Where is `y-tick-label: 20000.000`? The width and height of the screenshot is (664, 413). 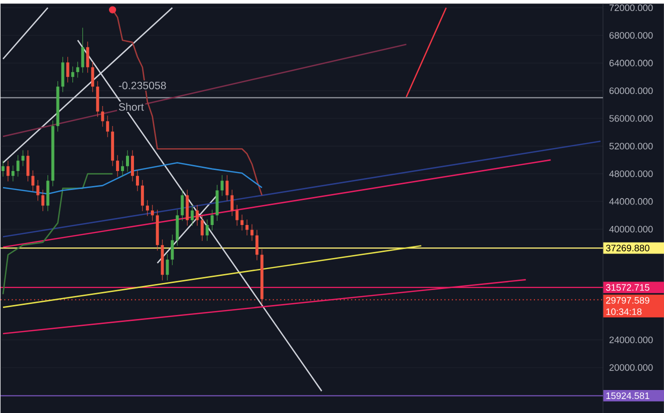 y-tick-label: 20000.000 is located at coordinates (631, 367).